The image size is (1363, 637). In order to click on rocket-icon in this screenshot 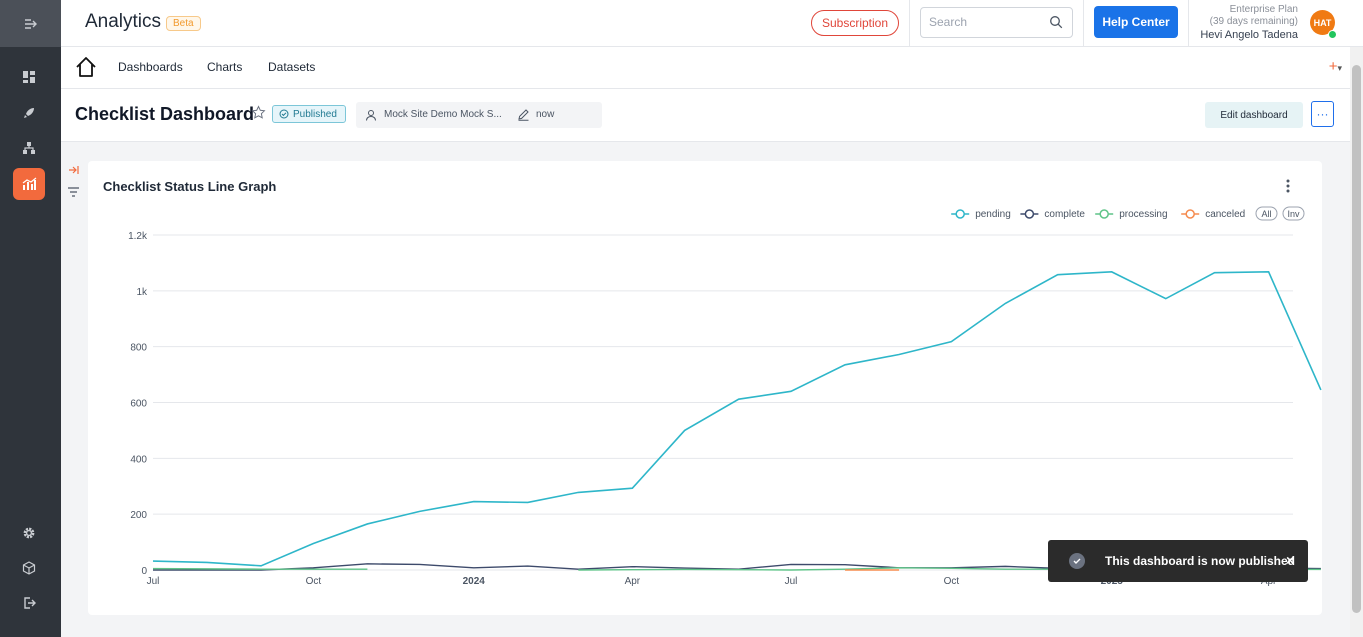, I will do `click(29, 113)`.